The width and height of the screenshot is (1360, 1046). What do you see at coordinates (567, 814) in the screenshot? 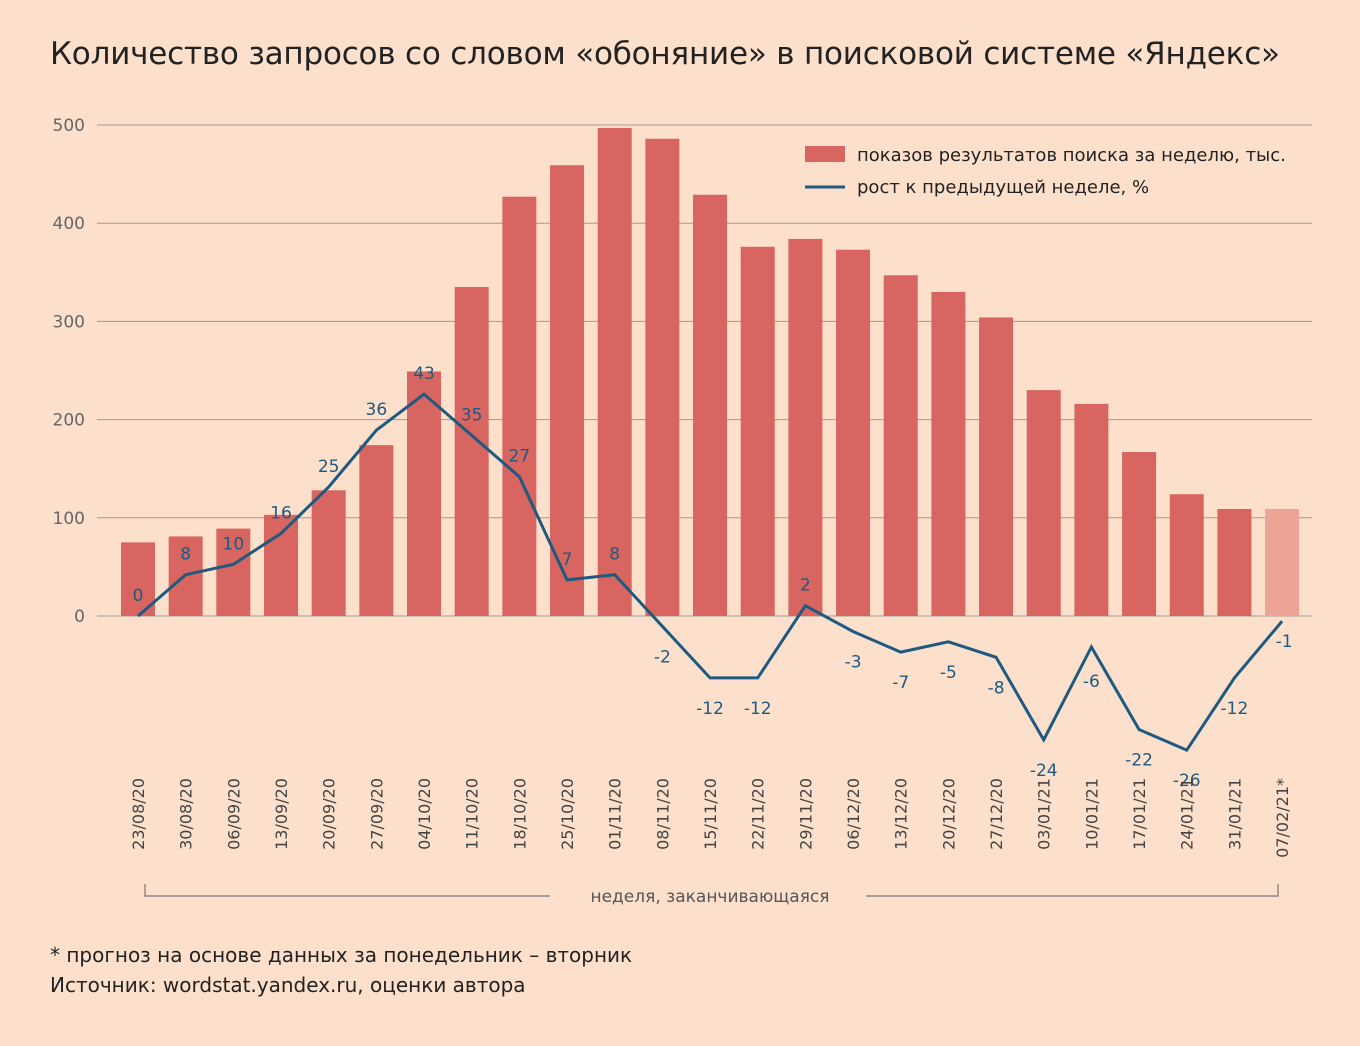
I see `x-tick-label: 25/10/20` at bounding box center [567, 814].